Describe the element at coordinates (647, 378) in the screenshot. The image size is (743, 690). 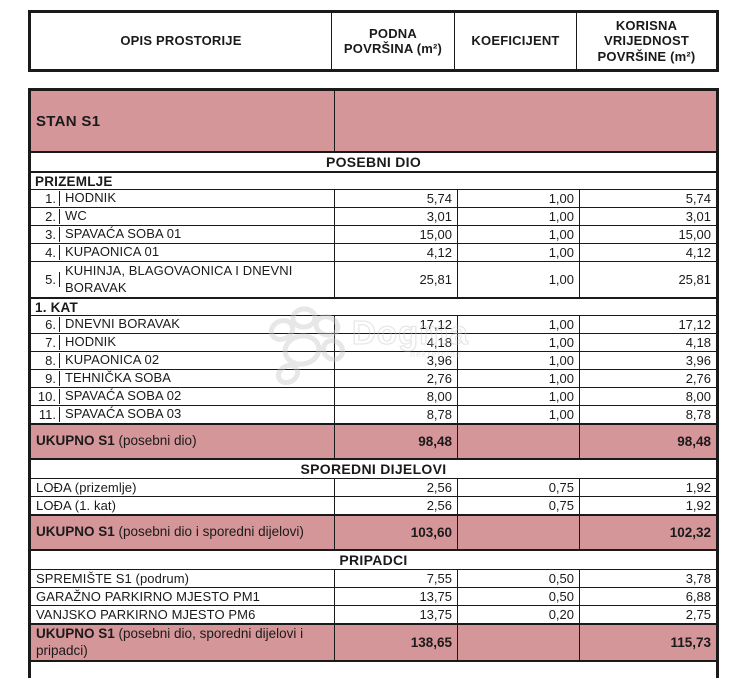
I see `useful-area-cell: 2,76` at that location.